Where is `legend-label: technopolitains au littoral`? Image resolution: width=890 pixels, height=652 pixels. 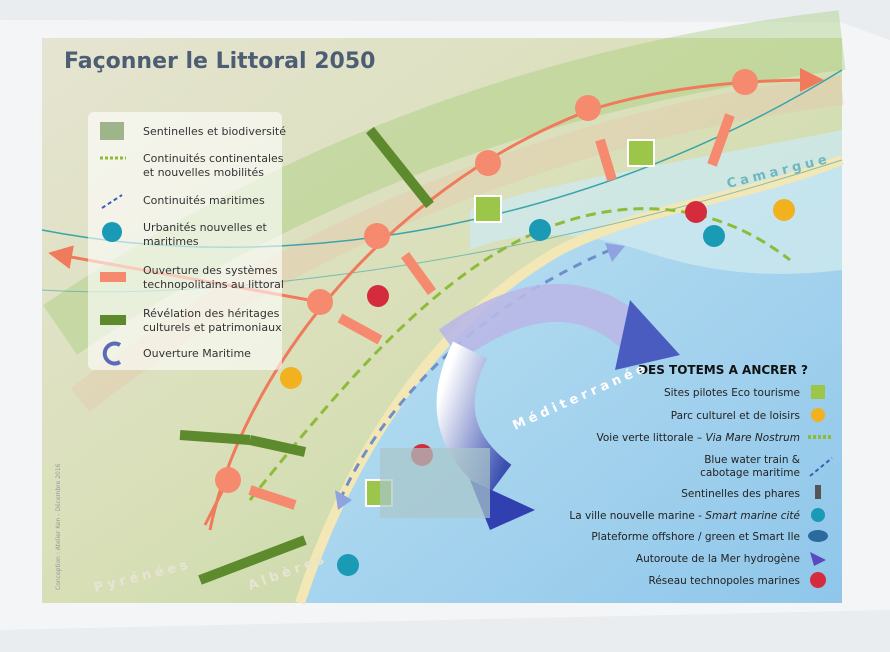 legend-label: technopolitains au littoral is located at coordinates (213, 284).